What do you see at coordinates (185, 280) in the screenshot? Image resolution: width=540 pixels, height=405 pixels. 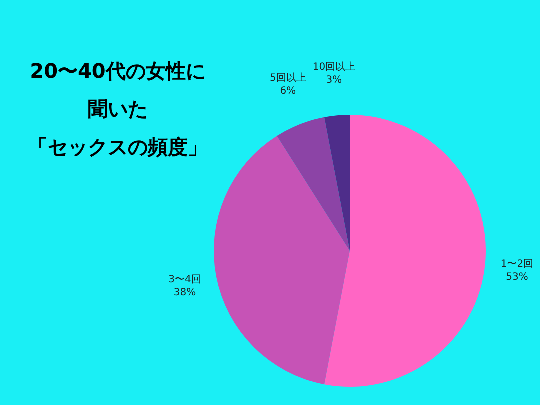 I see `slice-label: 3〜4回` at bounding box center [185, 280].